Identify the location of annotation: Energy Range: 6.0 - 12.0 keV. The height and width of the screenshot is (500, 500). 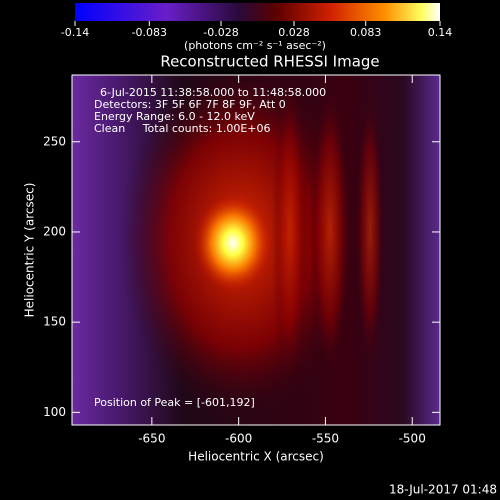
(174, 116).